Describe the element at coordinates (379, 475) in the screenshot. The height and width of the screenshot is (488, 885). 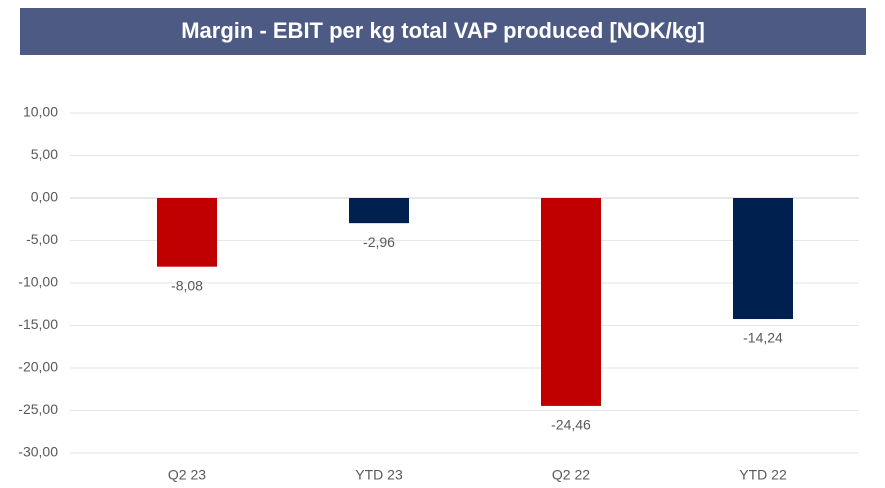
I see `x-tick-label: YTD 23` at that location.